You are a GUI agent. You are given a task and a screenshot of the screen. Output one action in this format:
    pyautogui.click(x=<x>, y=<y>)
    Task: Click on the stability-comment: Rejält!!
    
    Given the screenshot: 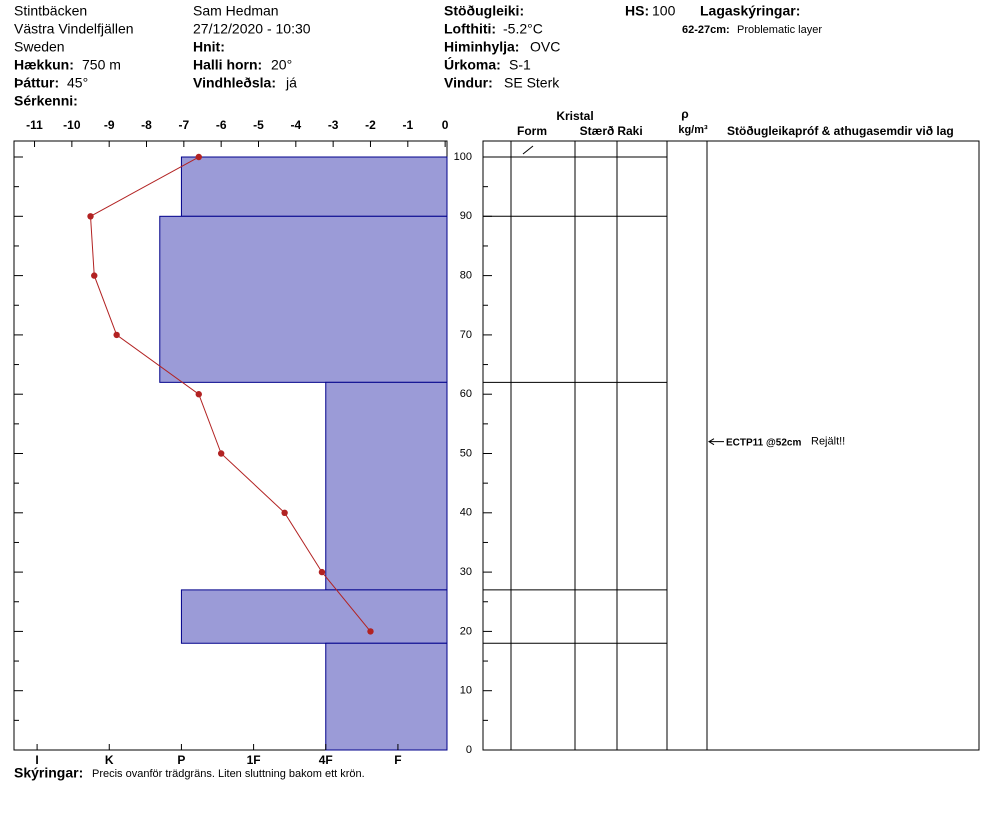 What is the action you would take?
    pyautogui.click(x=828, y=442)
    